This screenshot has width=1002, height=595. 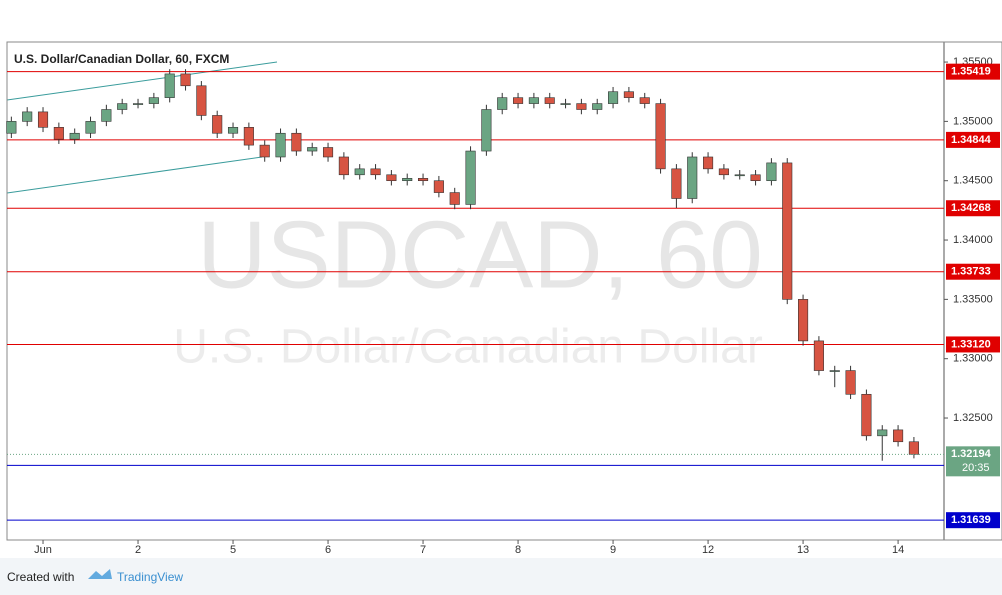 What do you see at coordinates (973, 418) in the screenshot?
I see `y-tick-label: 1.32500` at bounding box center [973, 418].